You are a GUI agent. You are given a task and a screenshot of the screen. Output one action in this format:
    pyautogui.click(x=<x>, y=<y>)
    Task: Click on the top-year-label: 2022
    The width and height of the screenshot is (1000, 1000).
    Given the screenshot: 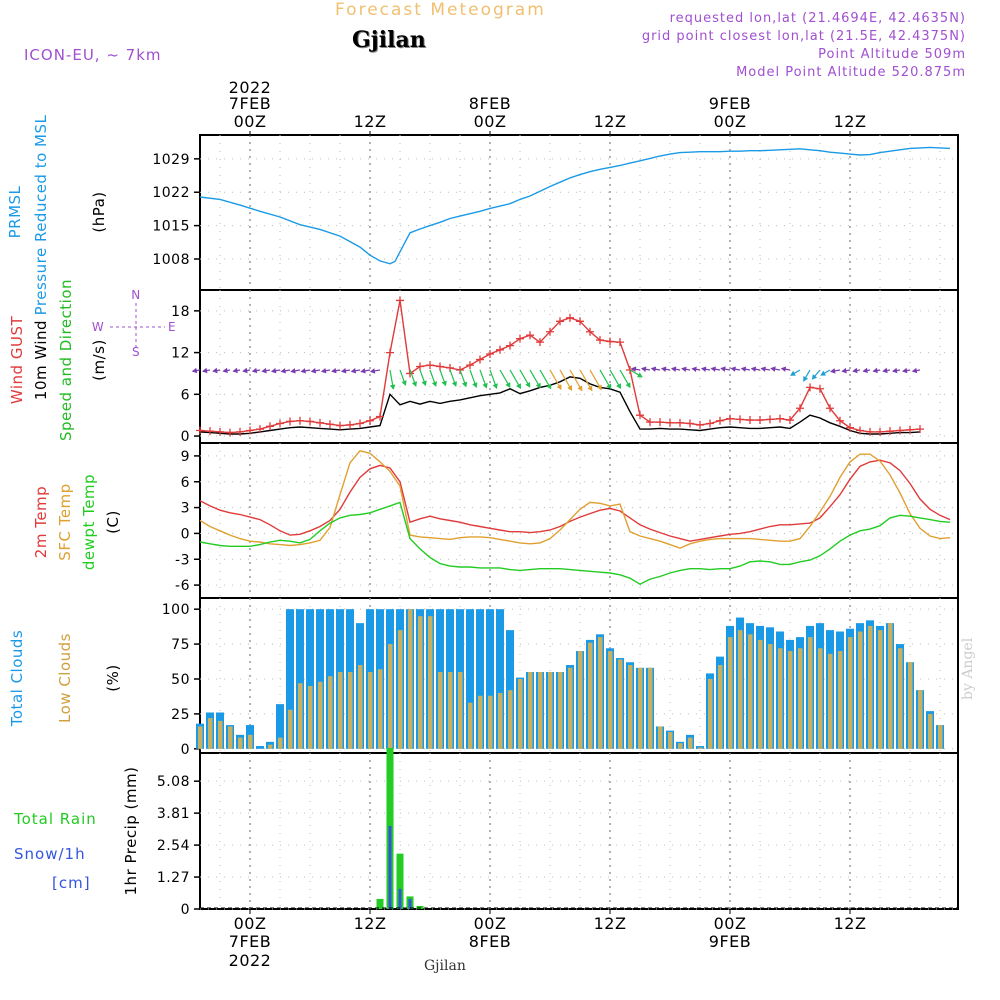 What is the action you would take?
    pyautogui.click(x=250, y=87)
    